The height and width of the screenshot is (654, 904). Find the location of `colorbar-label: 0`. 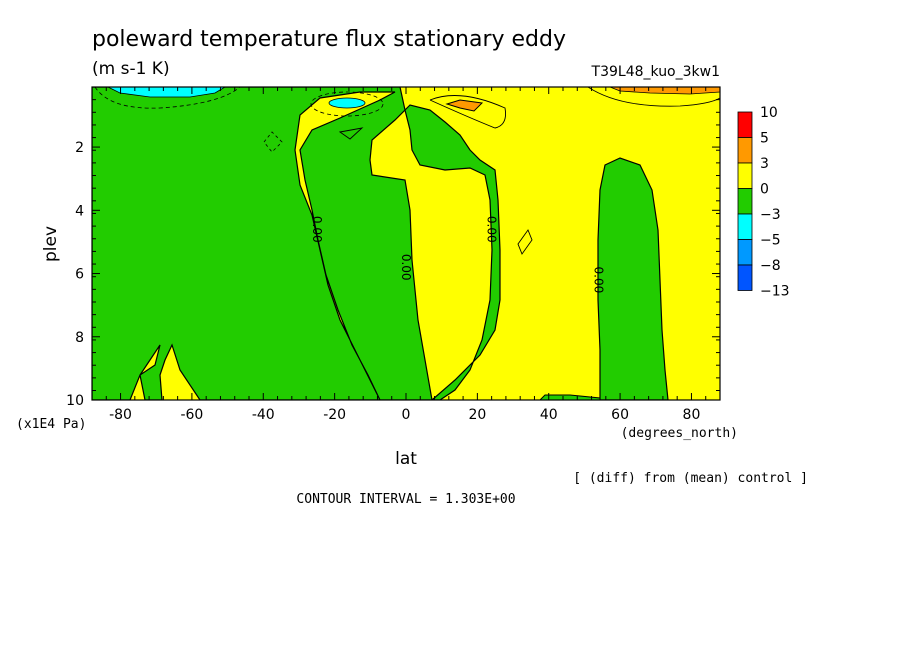

colorbar-label: 0 is located at coordinates (764, 190).